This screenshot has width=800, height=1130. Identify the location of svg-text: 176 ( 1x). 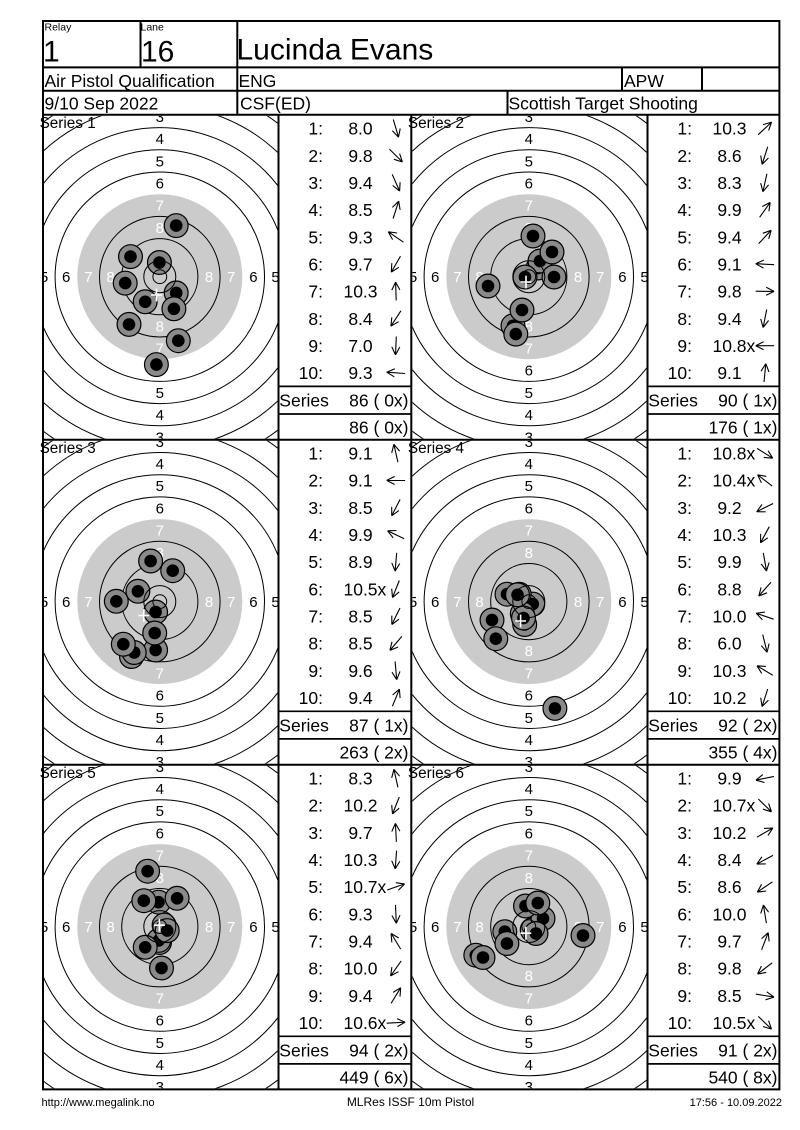
(742, 428).